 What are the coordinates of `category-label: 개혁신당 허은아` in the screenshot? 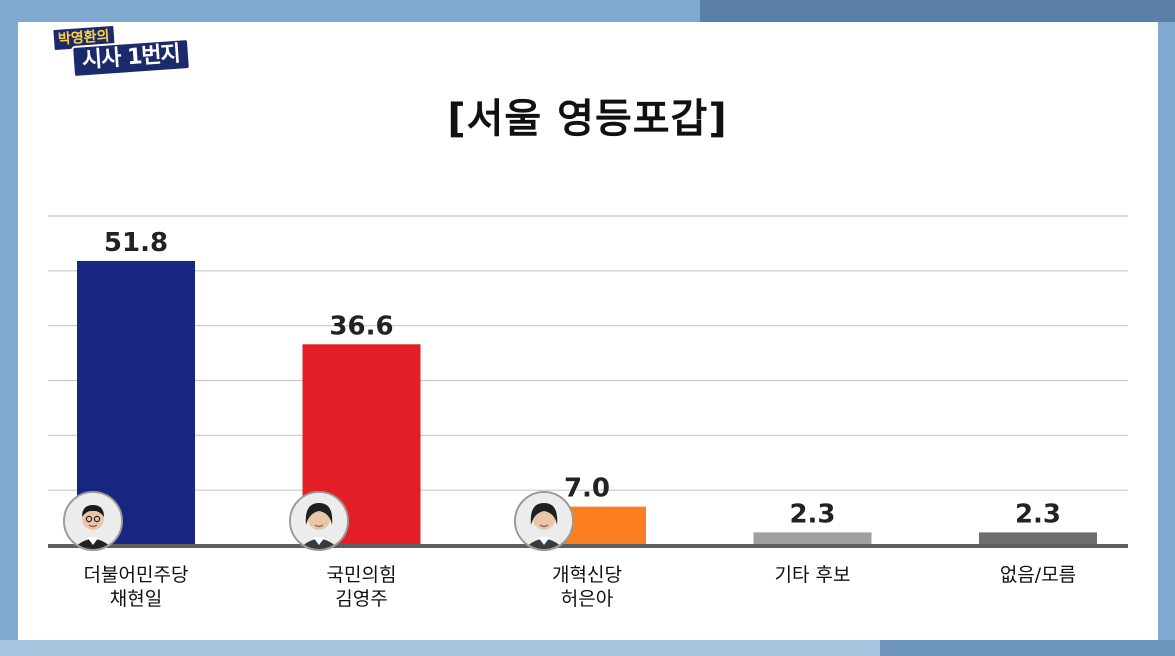 It's located at (587, 587).